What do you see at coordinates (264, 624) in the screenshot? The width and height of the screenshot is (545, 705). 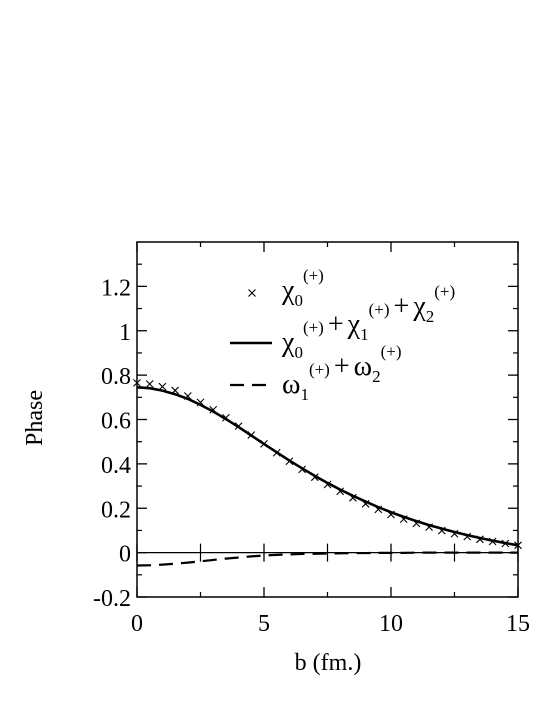 I see `x-tick-label: 5` at bounding box center [264, 624].